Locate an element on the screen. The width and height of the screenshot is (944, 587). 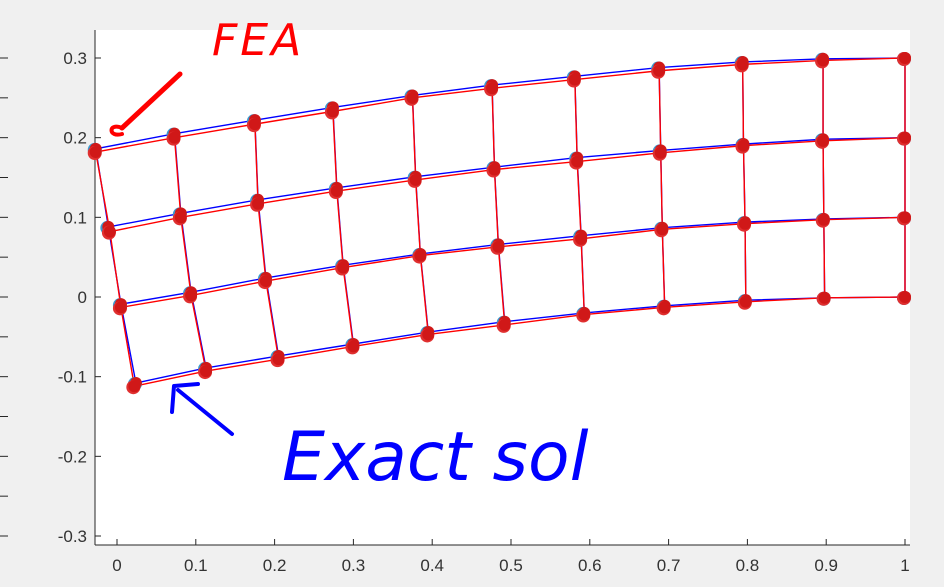
x-tick-label: 0.5 is located at coordinates (511, 565).